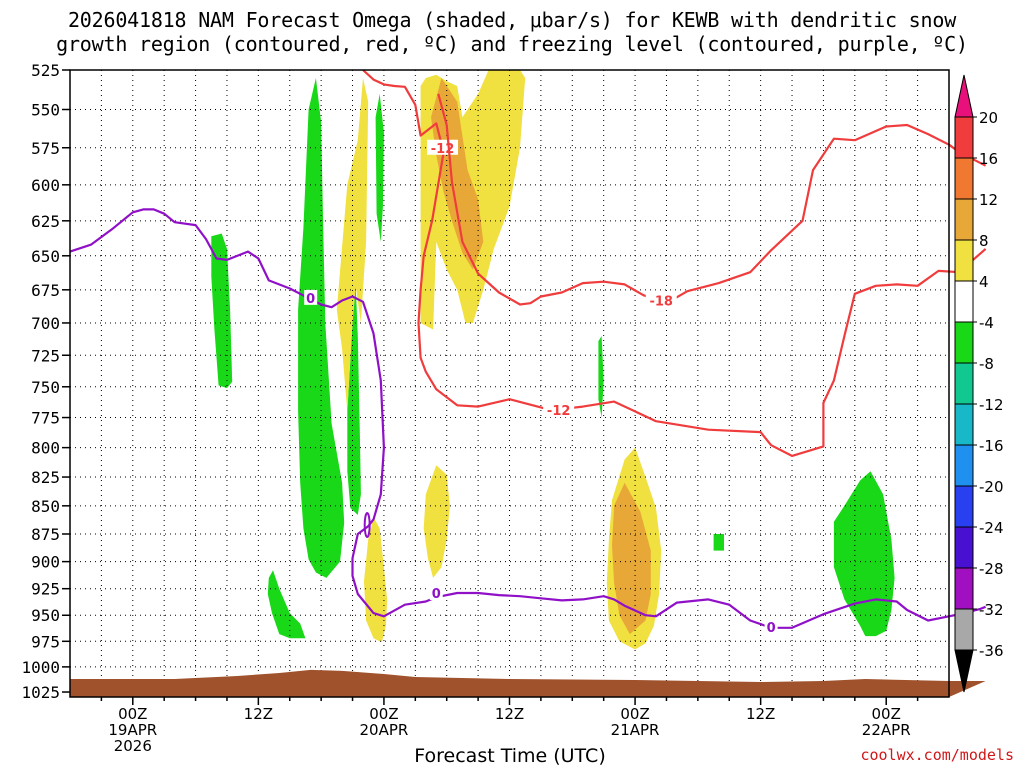  Describe the element at coordinates (979, 383) in the screenshot. I see `colorbar: 20 16 12 8 4 -4 -8 -12 -16 -20 -24 -28 -32 -36` at that location.